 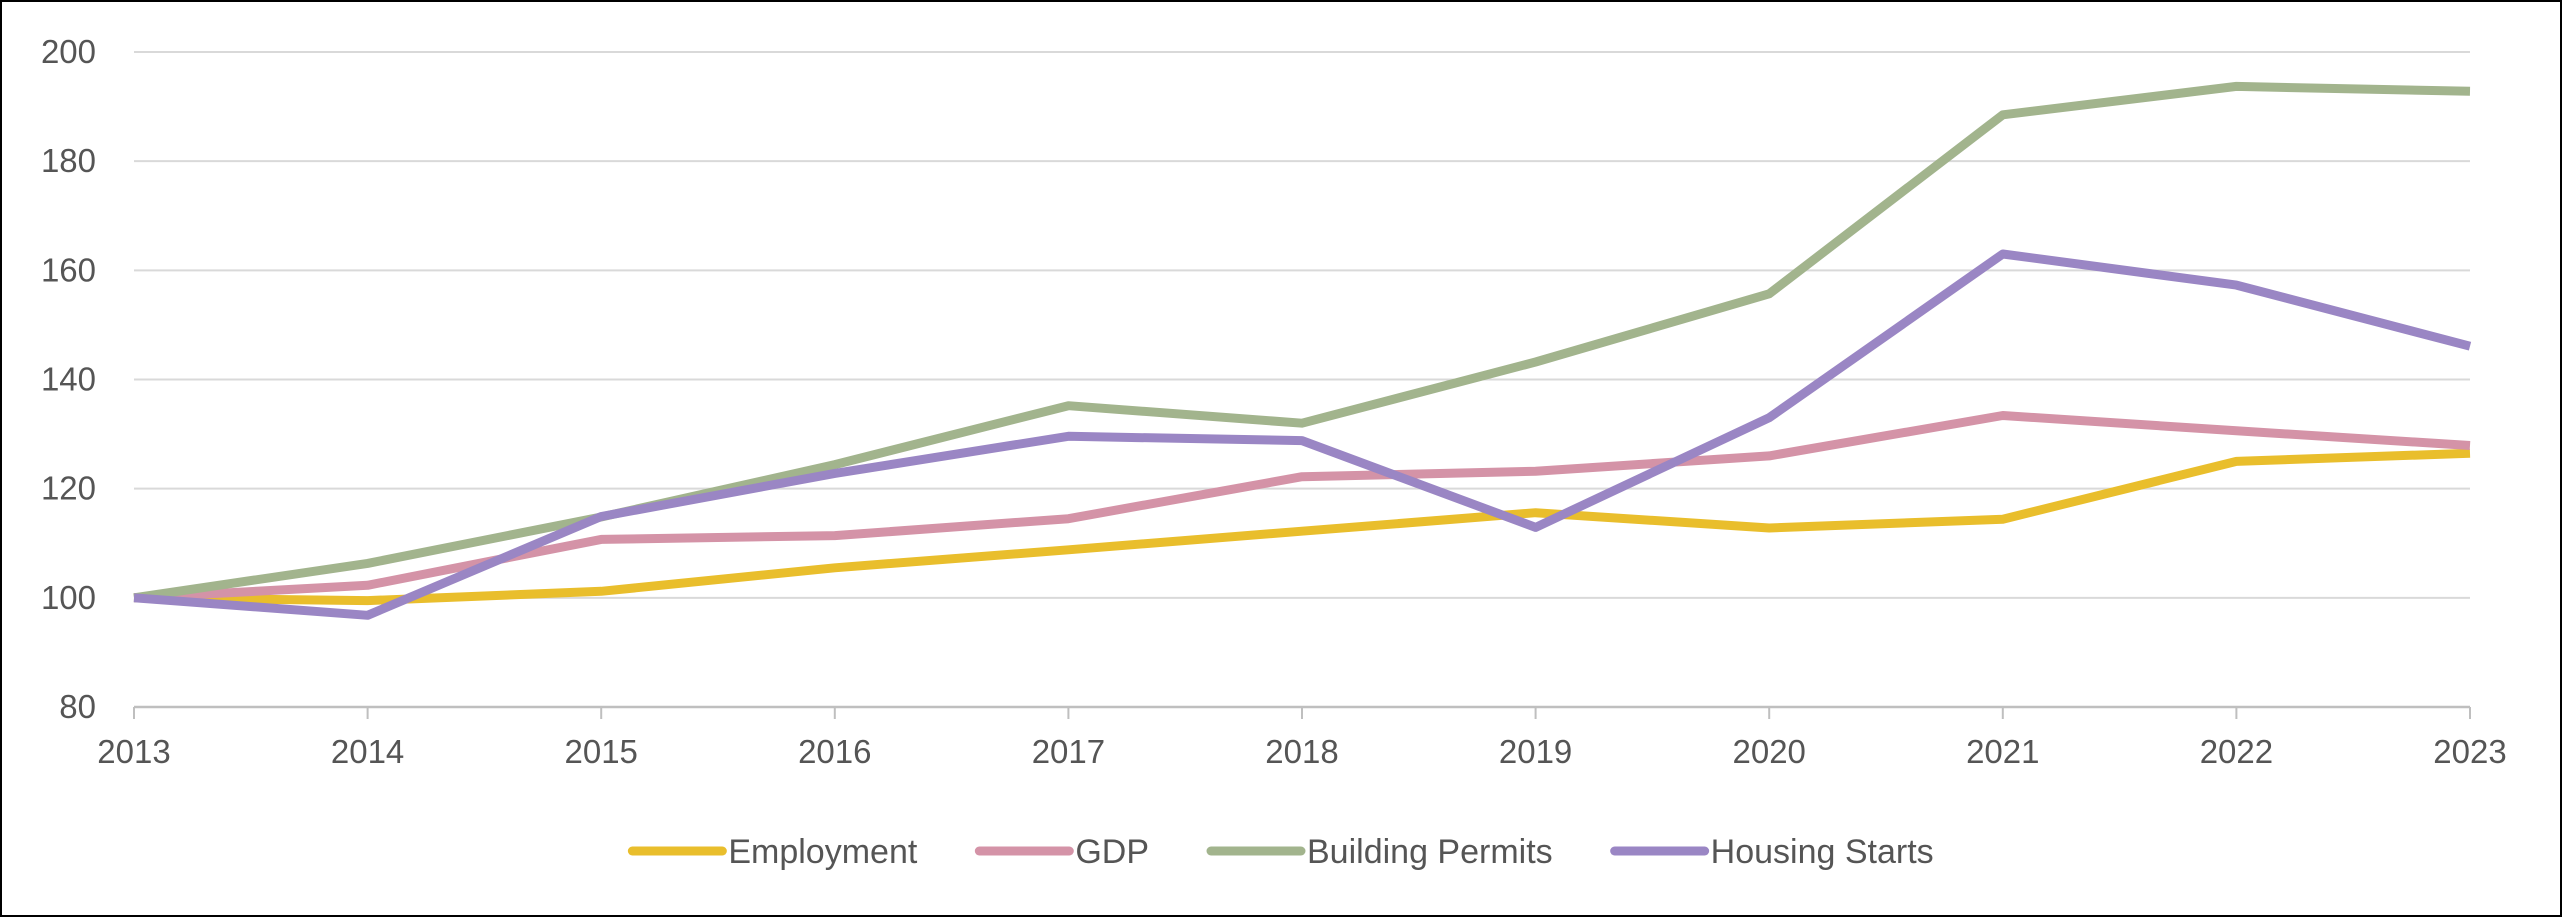 What do you see at coordinates (68, 160) in the screenshot?
I see `y-tick-label: 180` at bounding box center [68, 160].